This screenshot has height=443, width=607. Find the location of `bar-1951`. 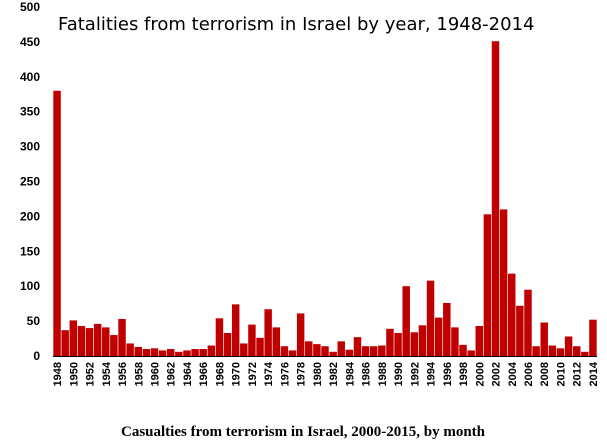

bar-1951 is located at coordinates (81, 340).